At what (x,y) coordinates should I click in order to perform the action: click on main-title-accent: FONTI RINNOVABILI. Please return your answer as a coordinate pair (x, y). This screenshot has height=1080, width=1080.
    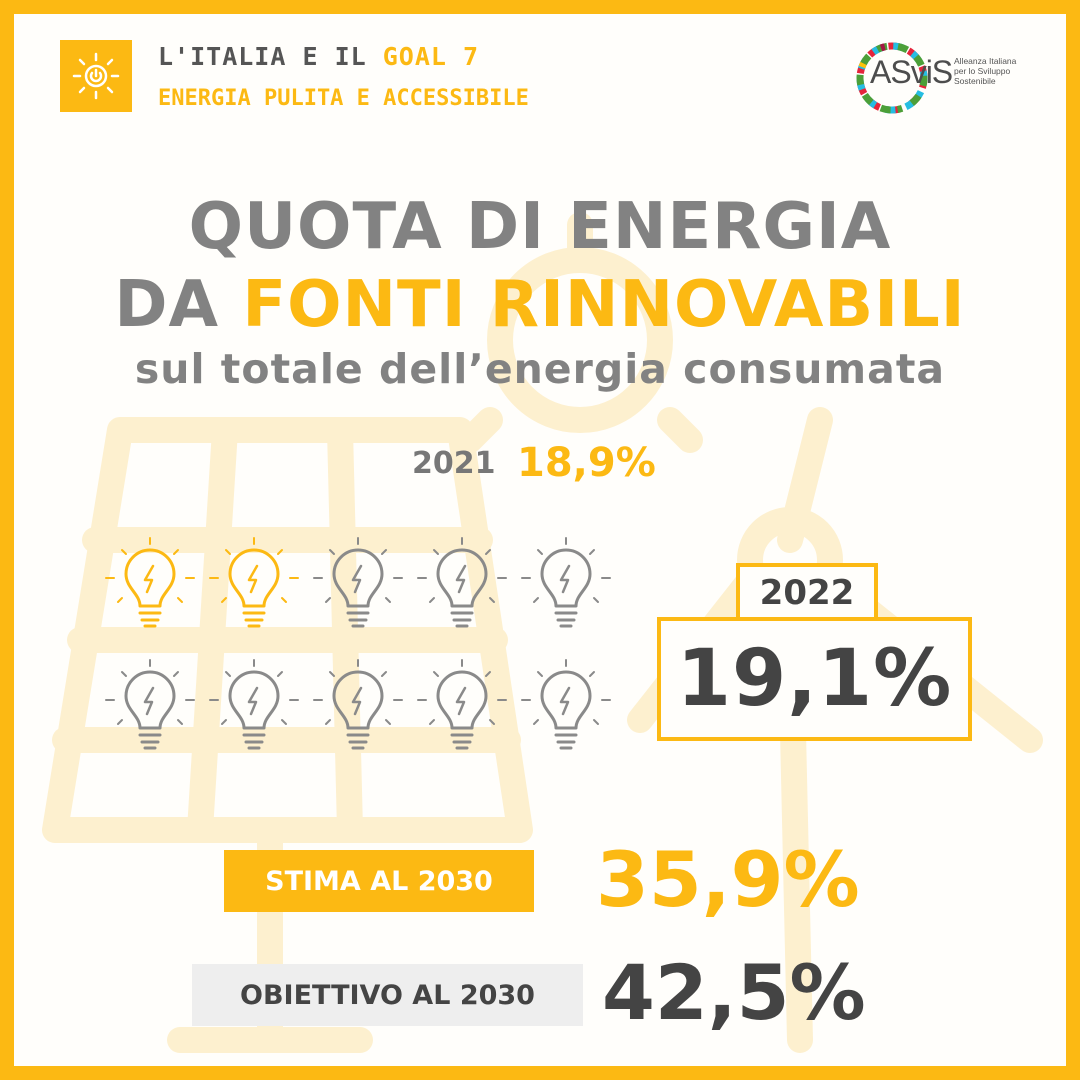
    Looking at the image, I should click on (604, 305).